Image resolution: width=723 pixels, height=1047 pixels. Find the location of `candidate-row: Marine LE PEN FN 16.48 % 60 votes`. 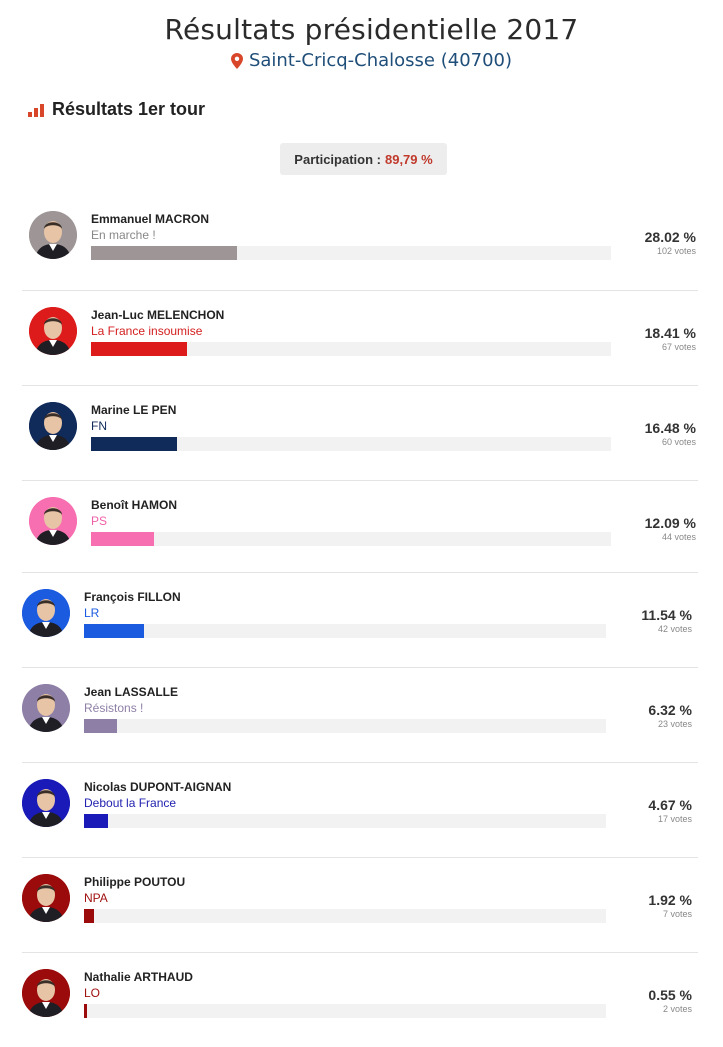

candidate-row: Marine LE PEN FN 16.48 % 60 votes is located at coordinates (360, 432).